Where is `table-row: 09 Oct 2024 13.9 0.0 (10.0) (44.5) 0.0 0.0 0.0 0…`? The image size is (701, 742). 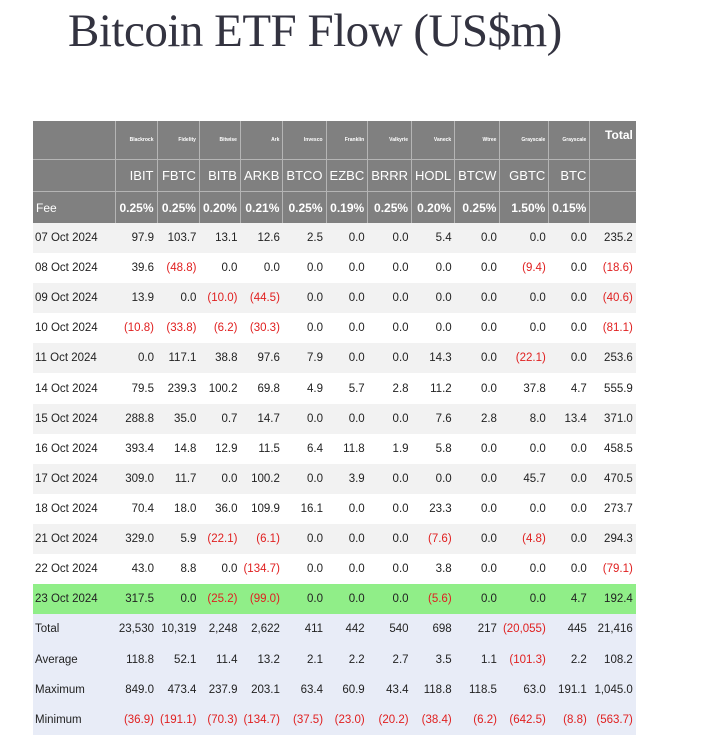
table-row: 09 Oct 2024 13.9 0.0 (10.0) (44.5) 0.0 0.0 0.0 0… is located at coordinates (334, 298).